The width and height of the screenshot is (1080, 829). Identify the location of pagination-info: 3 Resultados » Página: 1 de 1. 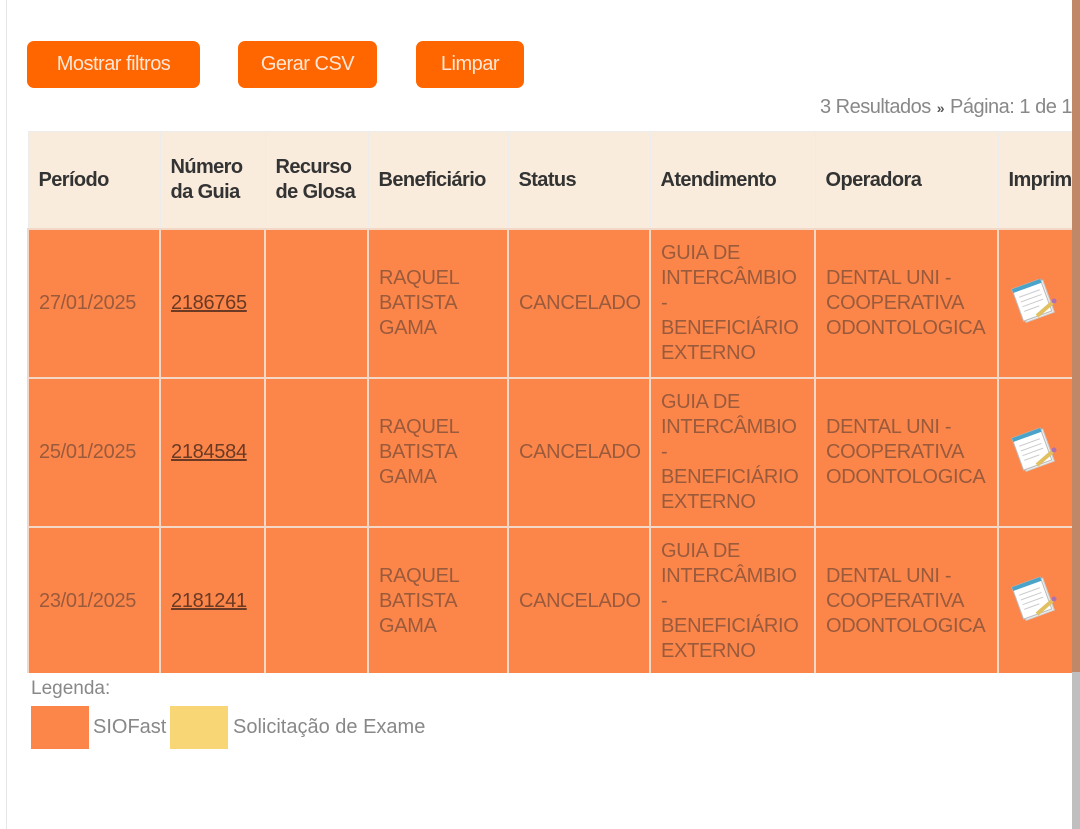
(946, 107).